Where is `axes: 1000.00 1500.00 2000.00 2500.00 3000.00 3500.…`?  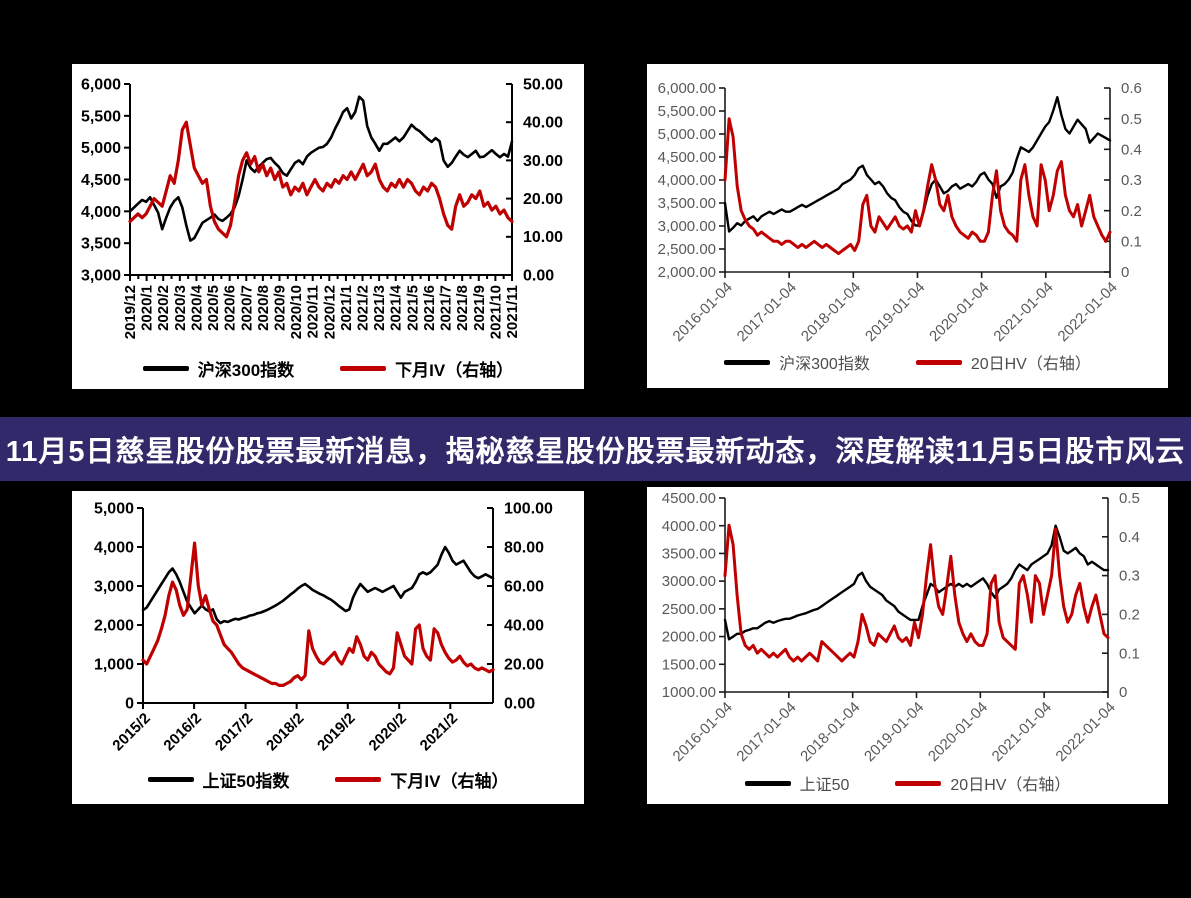 axes: 1000.00 1500.00 2000.00 2500.00 3000.00 3500.… is located at coordinates (901, 627).